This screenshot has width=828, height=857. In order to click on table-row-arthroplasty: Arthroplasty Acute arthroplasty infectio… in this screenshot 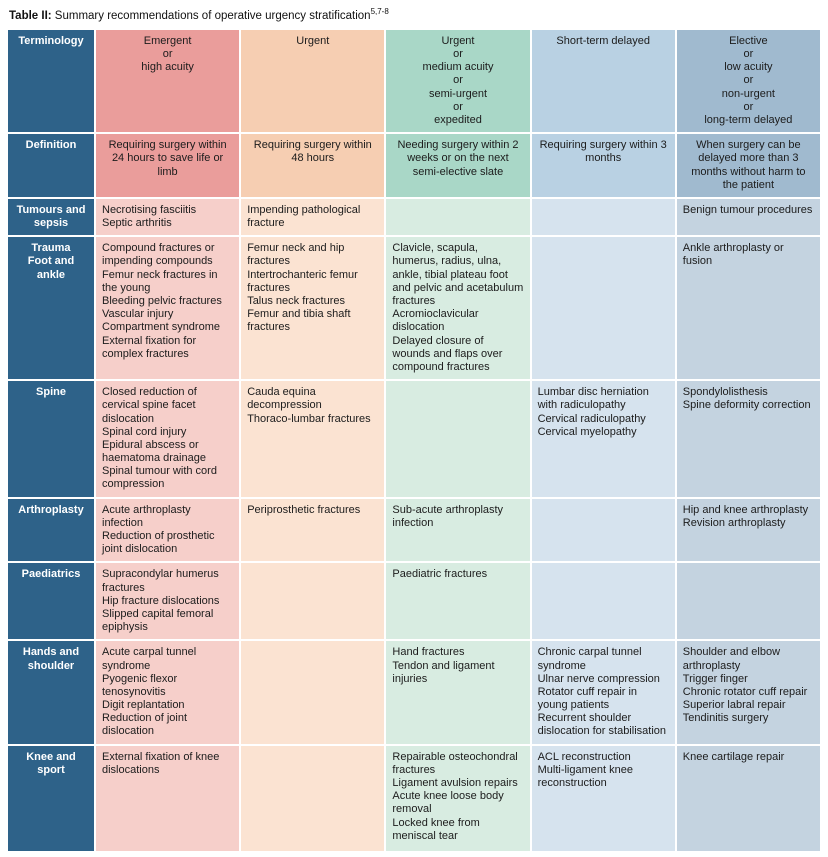, I will do `click(414, 530)`.